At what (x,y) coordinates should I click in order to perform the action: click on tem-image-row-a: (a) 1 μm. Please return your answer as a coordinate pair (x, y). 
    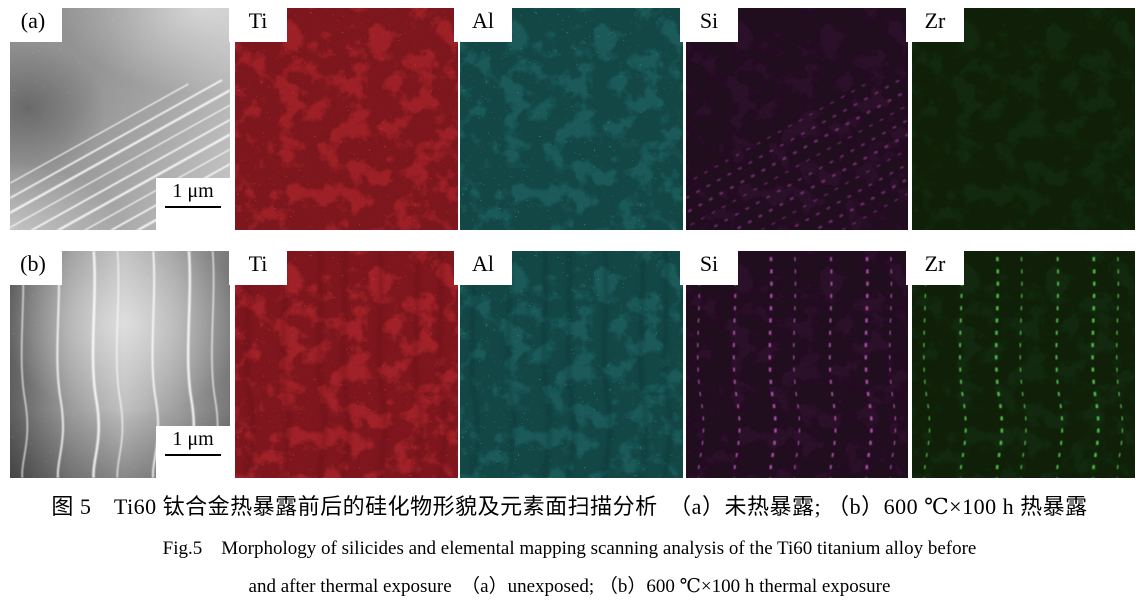
    Looking at the image, I should click on (117, 115).